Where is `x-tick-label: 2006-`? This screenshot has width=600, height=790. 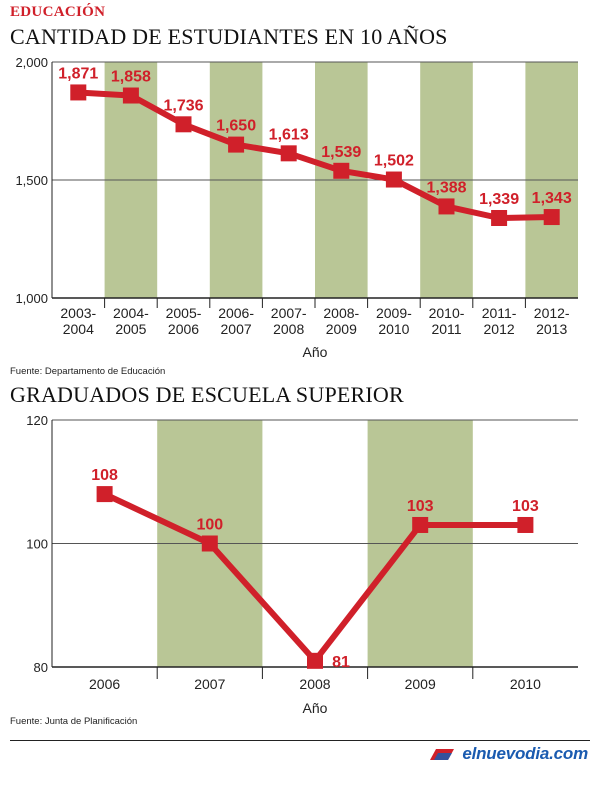
x-tick-label: 2006- is located at coordinates (236, 313).